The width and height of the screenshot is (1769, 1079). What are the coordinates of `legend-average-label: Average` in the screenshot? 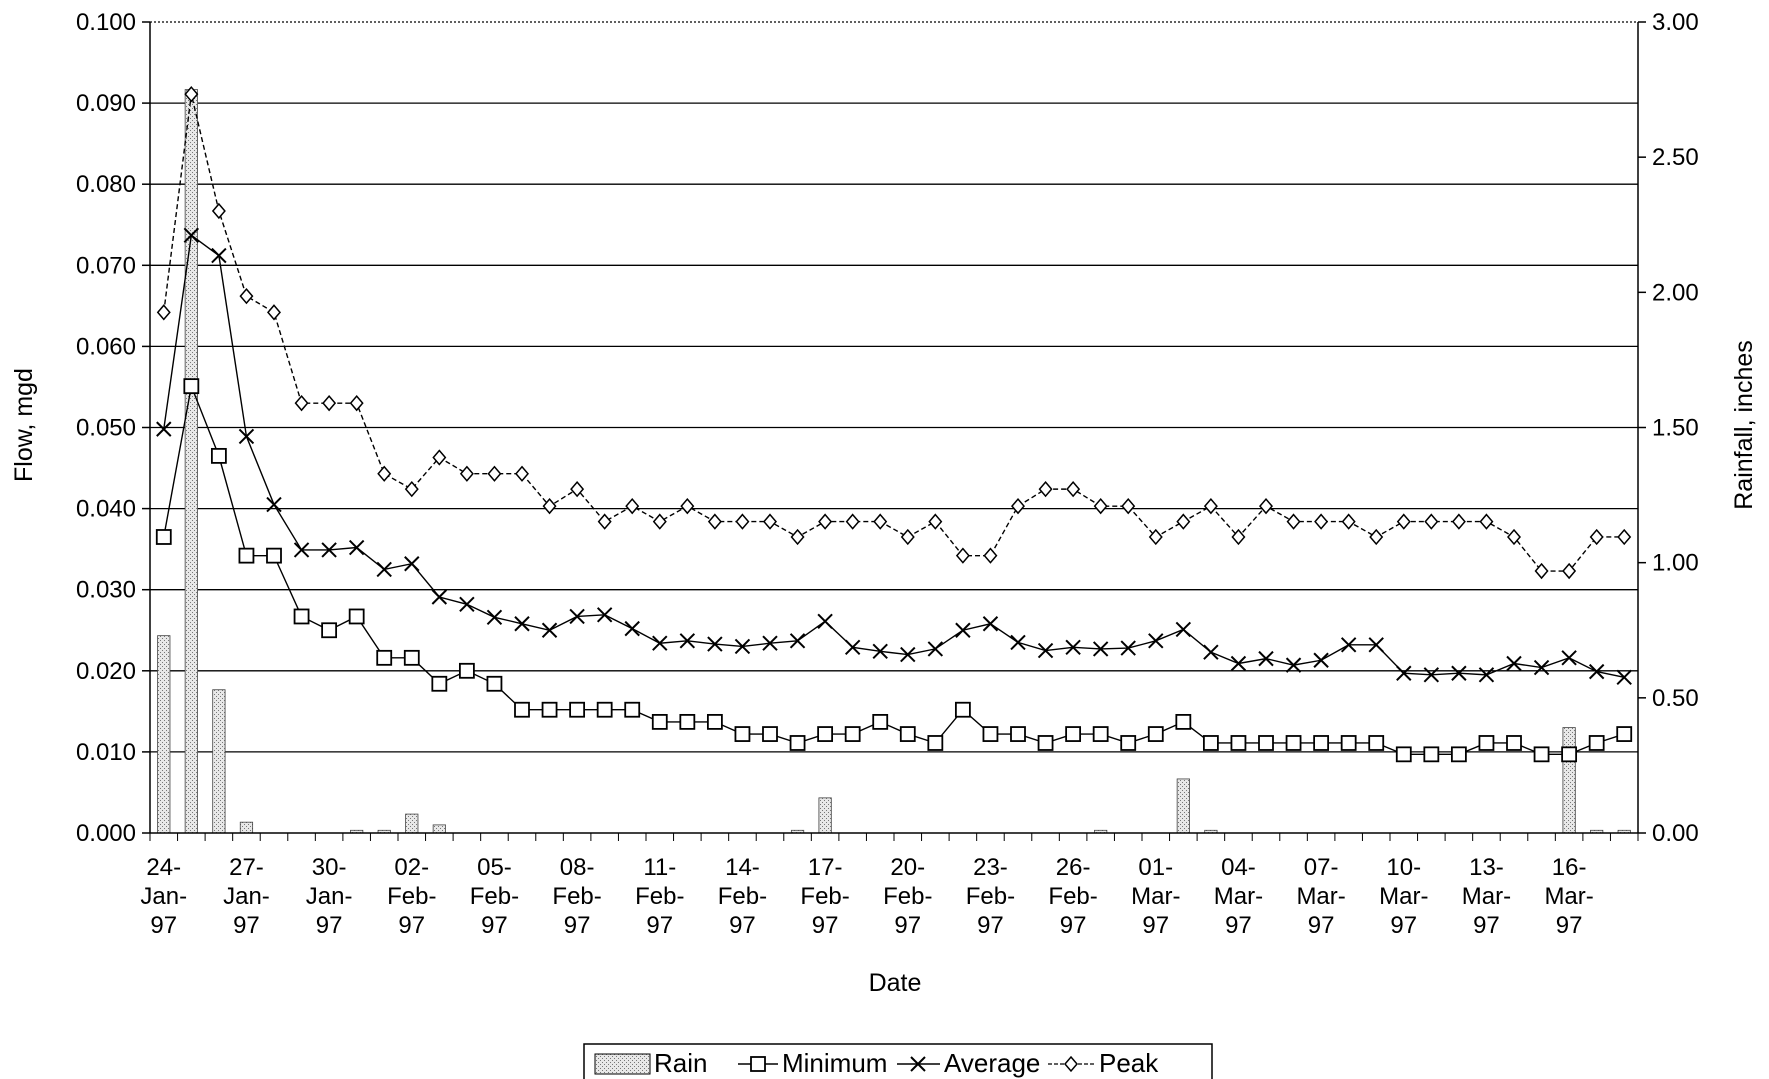 It's located at (992, 1063).